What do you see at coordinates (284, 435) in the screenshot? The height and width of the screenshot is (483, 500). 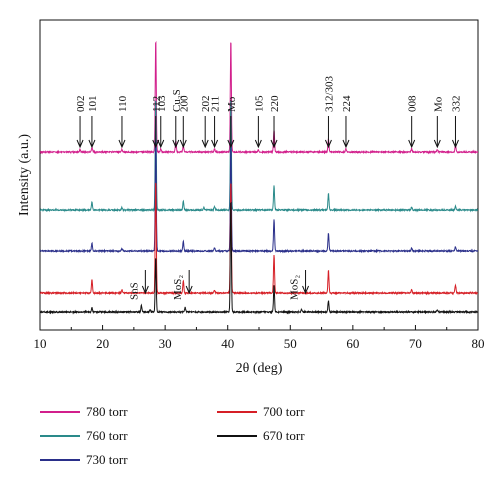 I see `legend-label-670: 670 torr` at bounding box center [284, 435].